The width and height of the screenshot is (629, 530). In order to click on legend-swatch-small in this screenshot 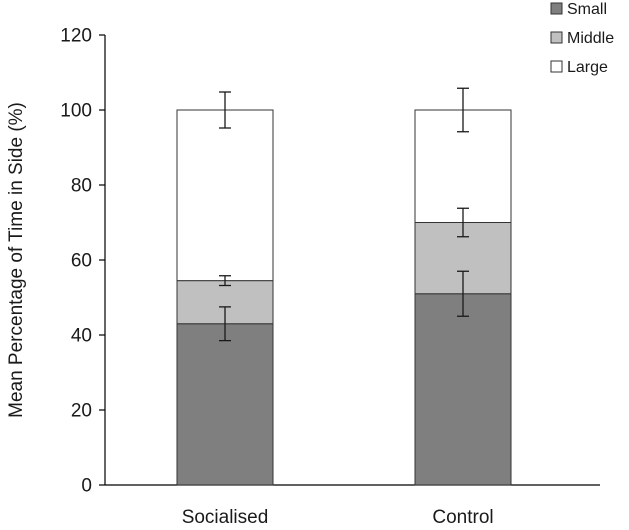, I will do `click(556, 8)`.